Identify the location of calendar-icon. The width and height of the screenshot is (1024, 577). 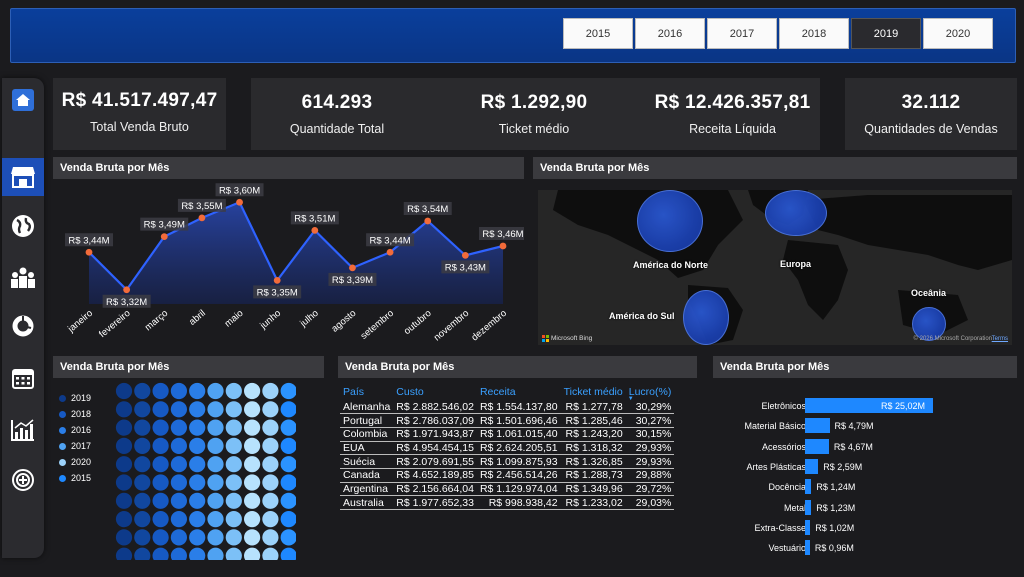
(23, 378).